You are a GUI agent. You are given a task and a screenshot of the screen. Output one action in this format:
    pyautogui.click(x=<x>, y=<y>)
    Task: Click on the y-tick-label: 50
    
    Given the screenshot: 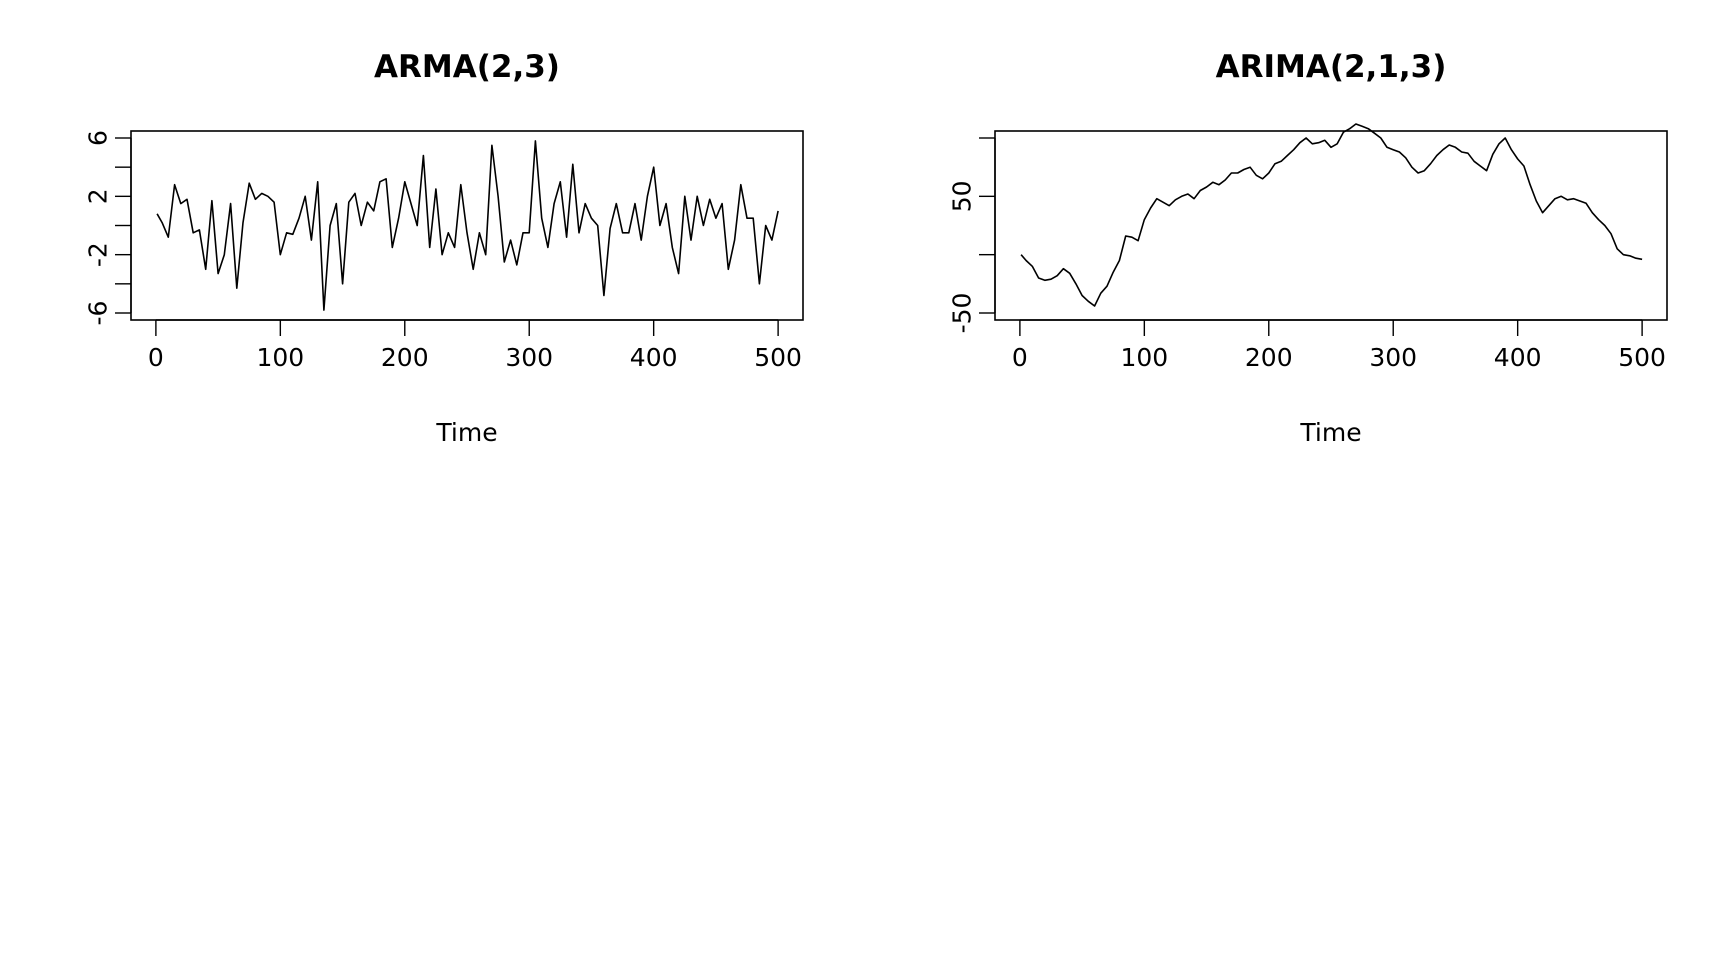 What is the action you would take?
    pyautogui.click(x=962, y=196)
    